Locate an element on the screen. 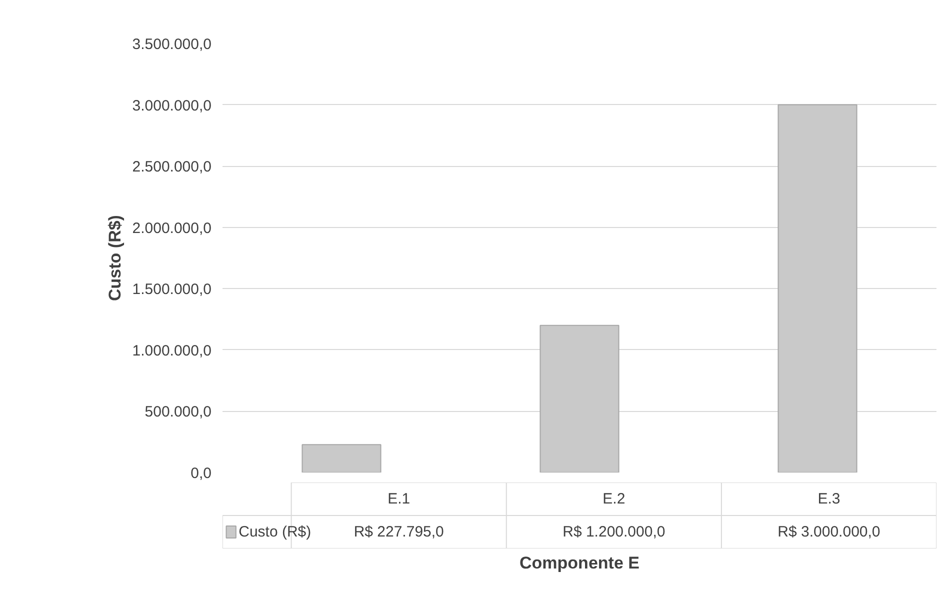 The width and height of the screenshot is (950, 610). y-tick-label: 0,0 is located at coordinates (201, 473).